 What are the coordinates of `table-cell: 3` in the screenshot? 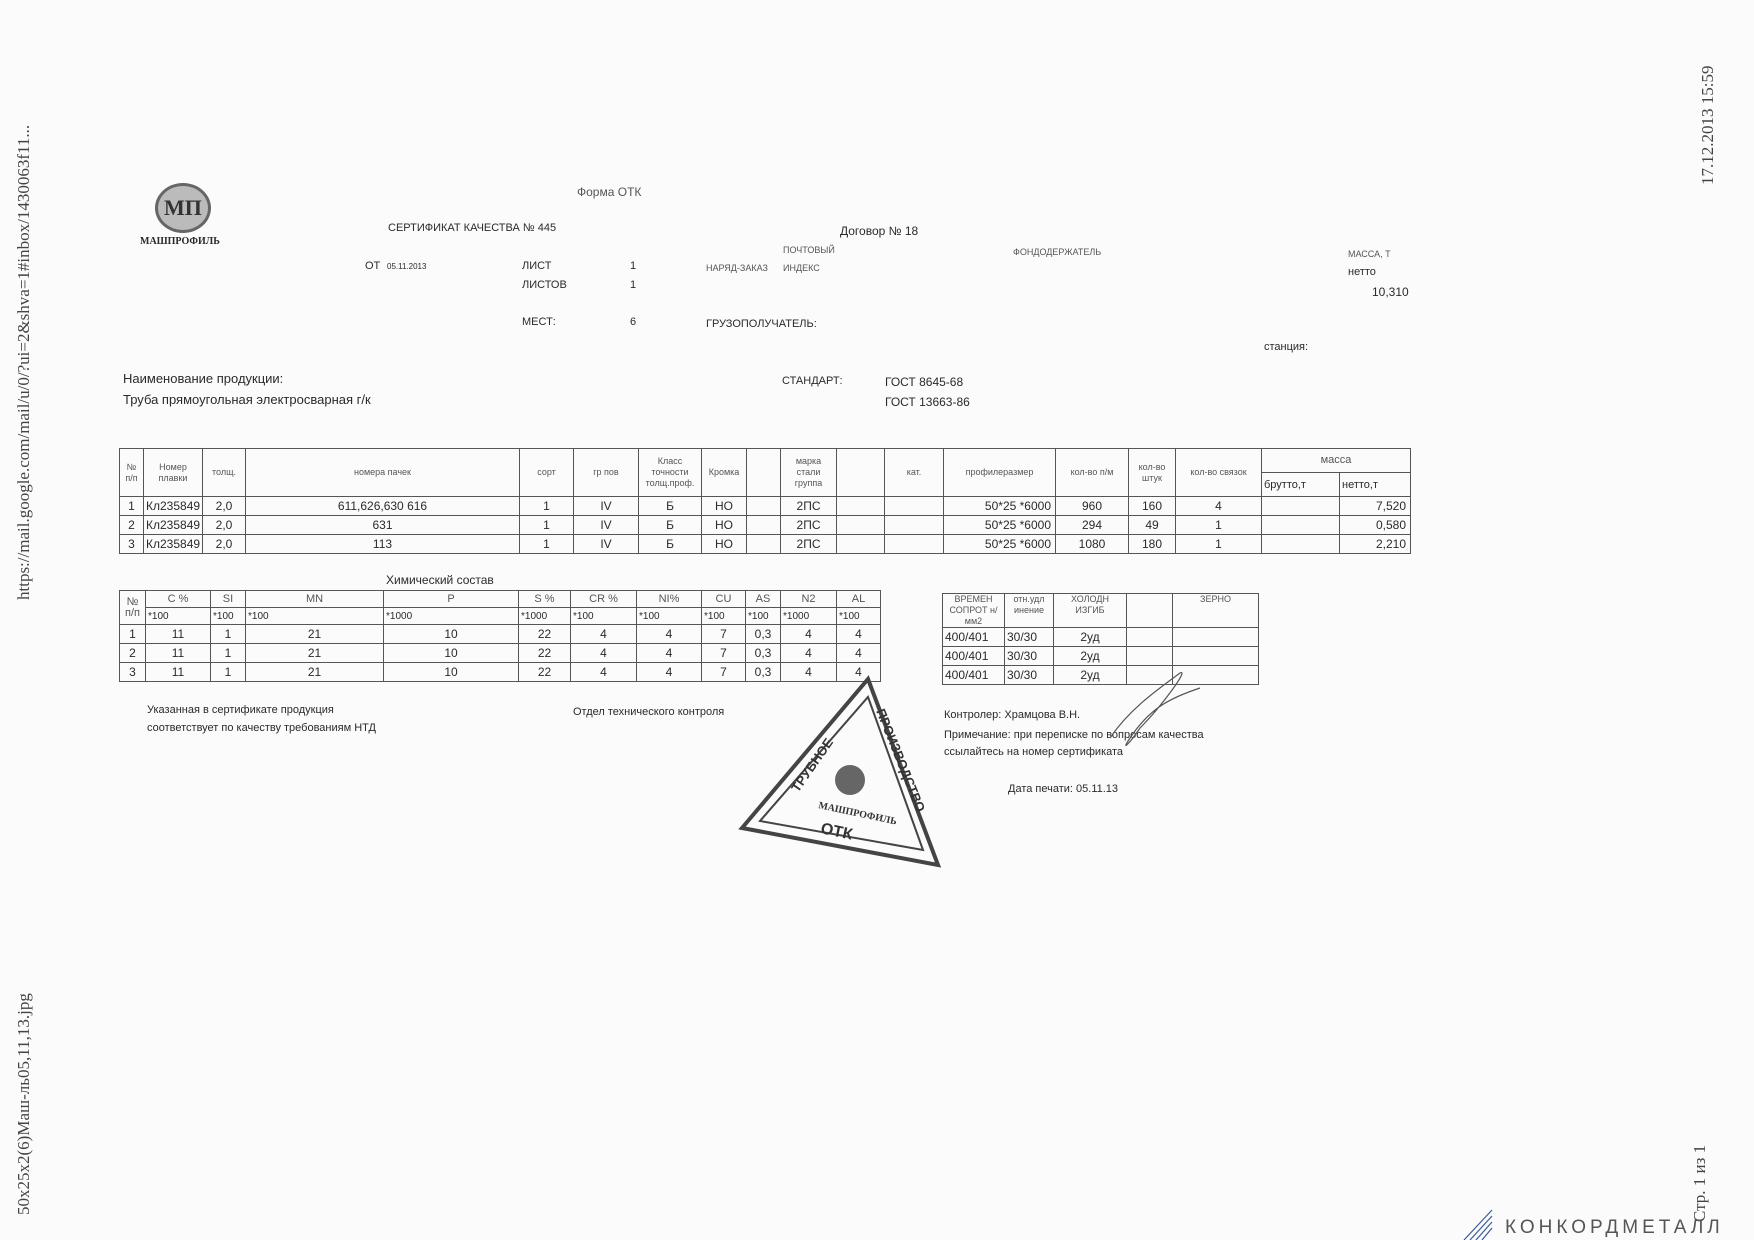 It's located at (131, 544).